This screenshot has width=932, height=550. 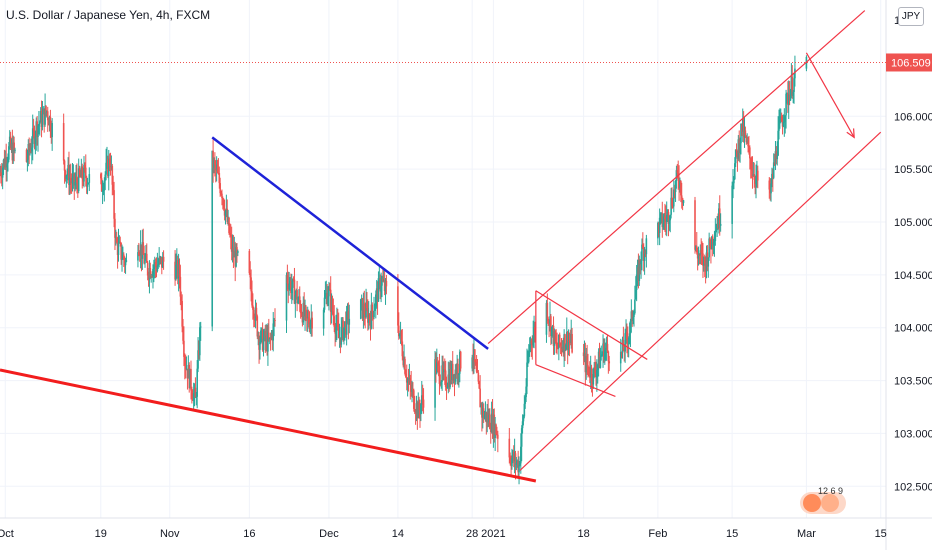 What do you see at coordinates (591, 325) in the screenshot?
I see `flag-upper-line` at bounding box center [591, 325].